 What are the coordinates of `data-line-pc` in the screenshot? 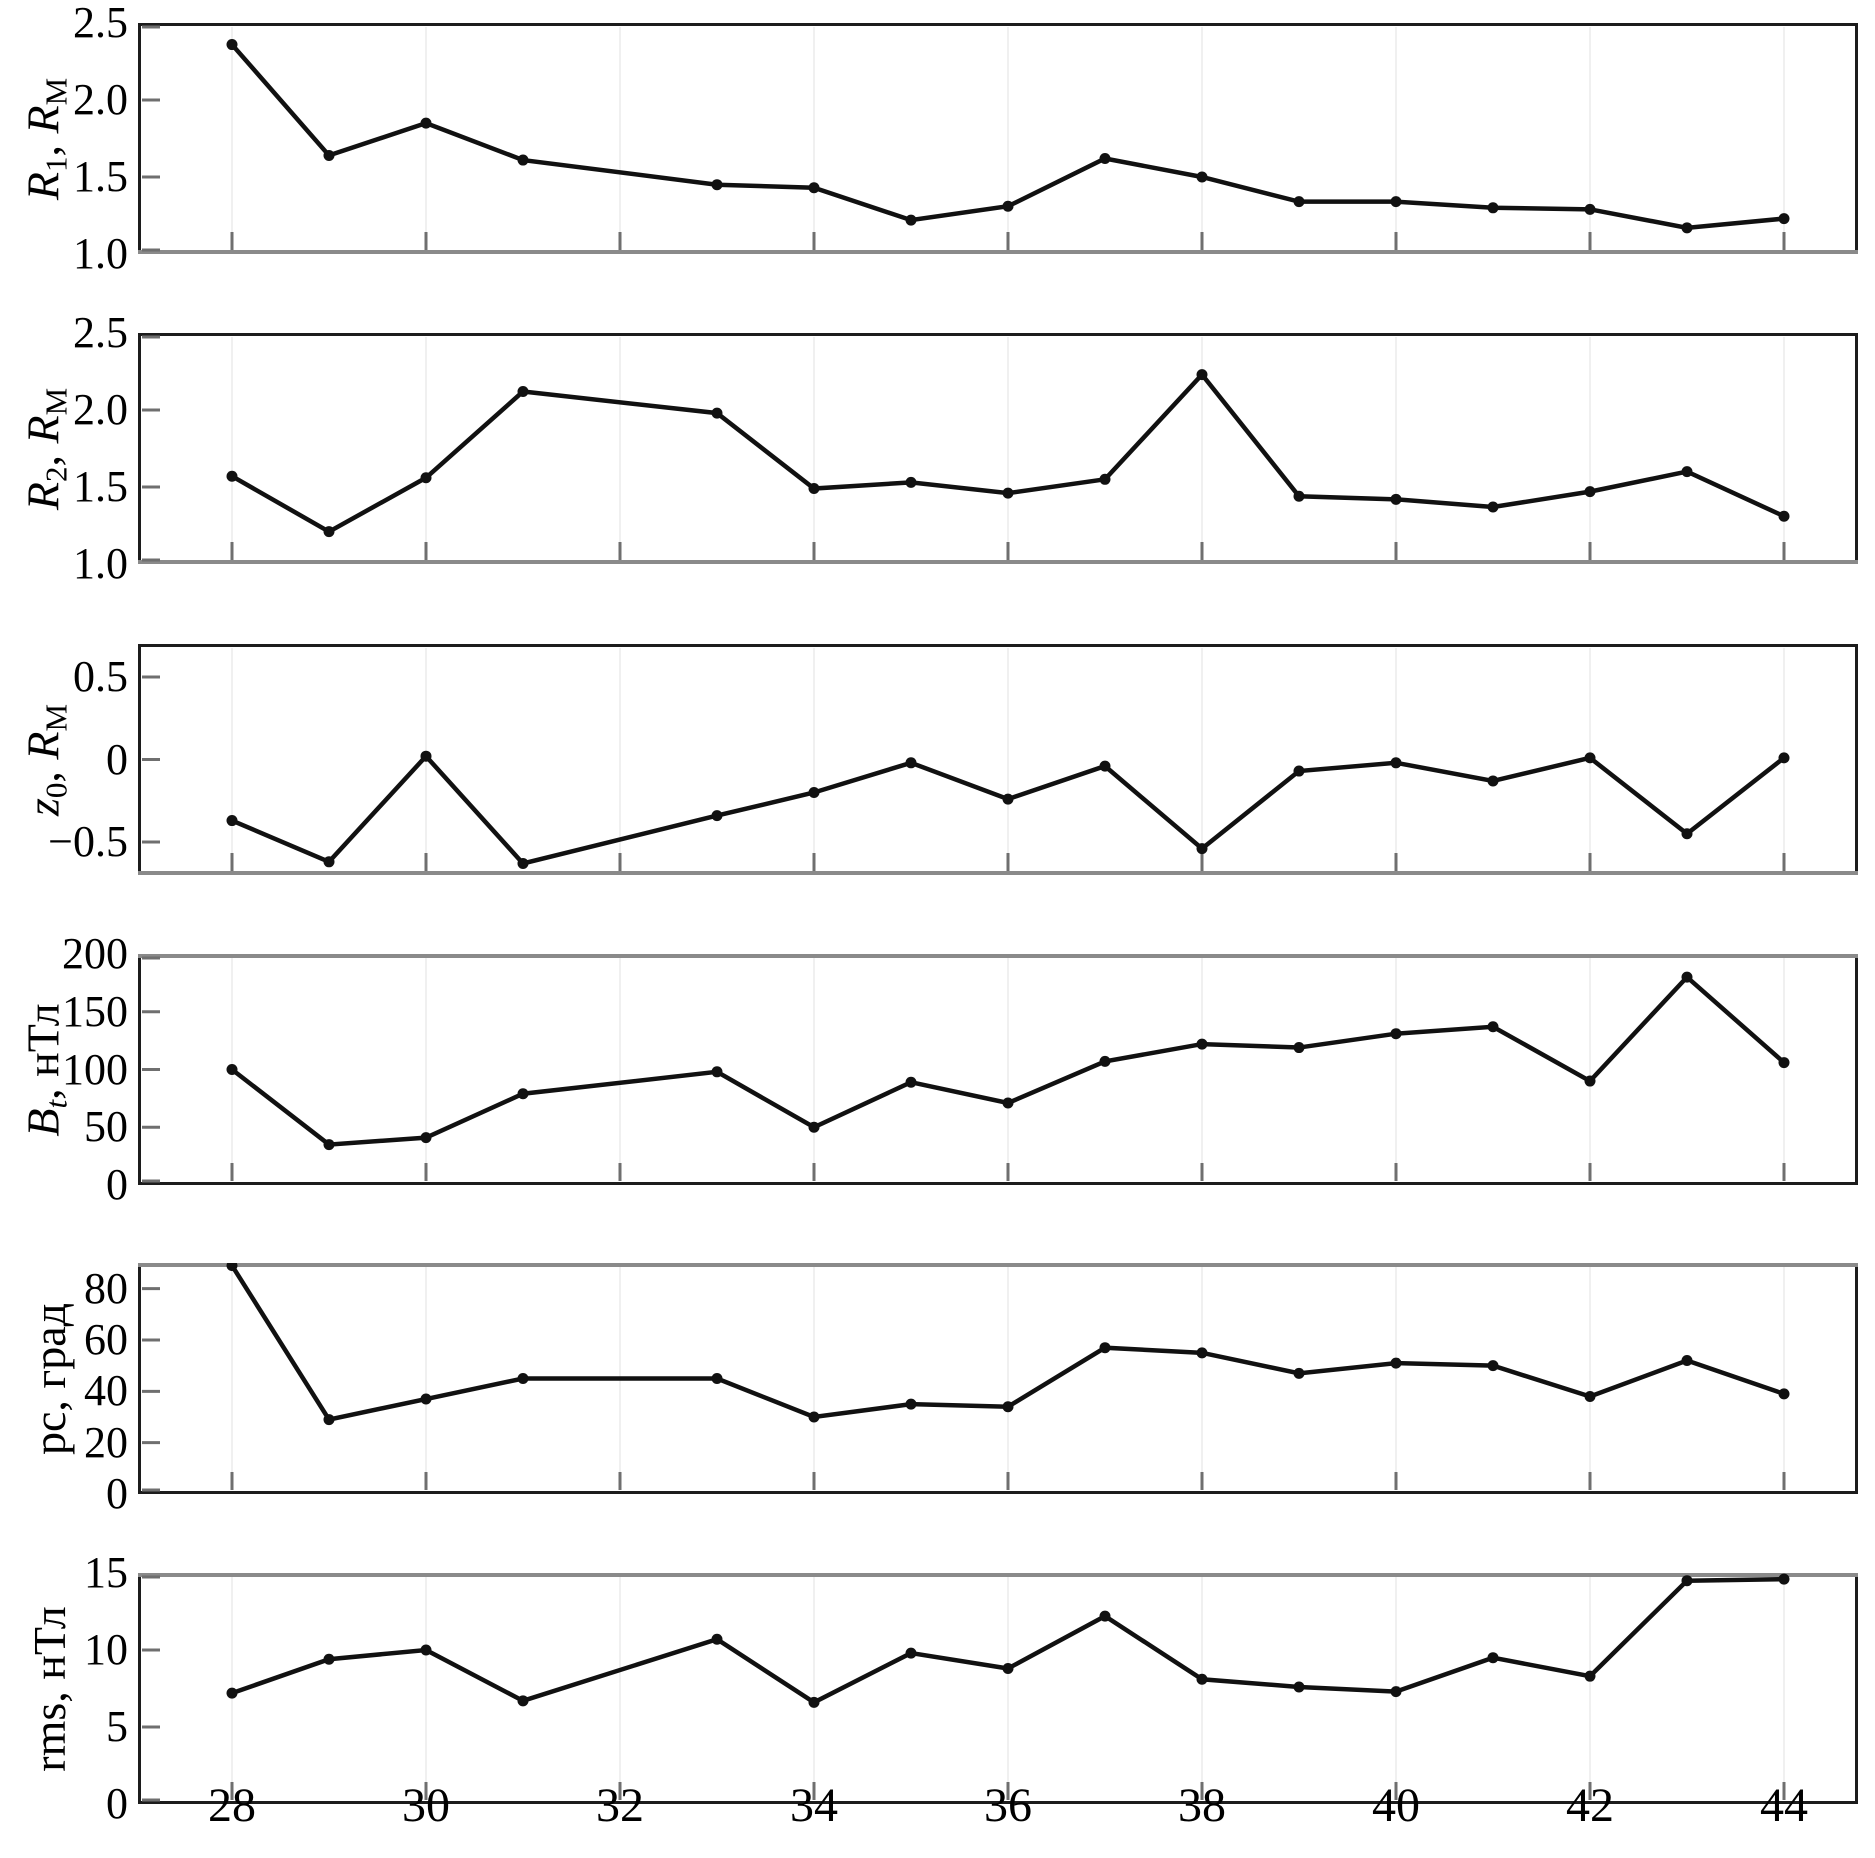 It's located at (1007, 1343).